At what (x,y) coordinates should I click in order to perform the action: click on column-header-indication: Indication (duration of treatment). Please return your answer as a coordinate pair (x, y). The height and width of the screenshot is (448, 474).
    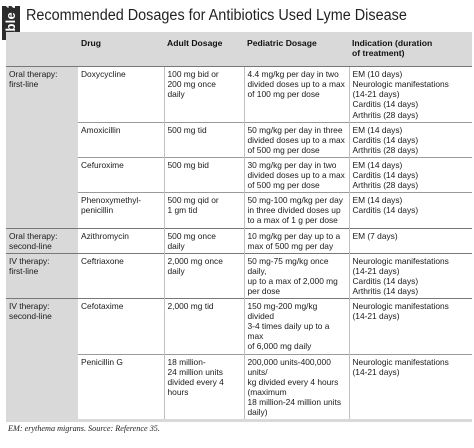
    Looking at the image, I should click on (392, 48).